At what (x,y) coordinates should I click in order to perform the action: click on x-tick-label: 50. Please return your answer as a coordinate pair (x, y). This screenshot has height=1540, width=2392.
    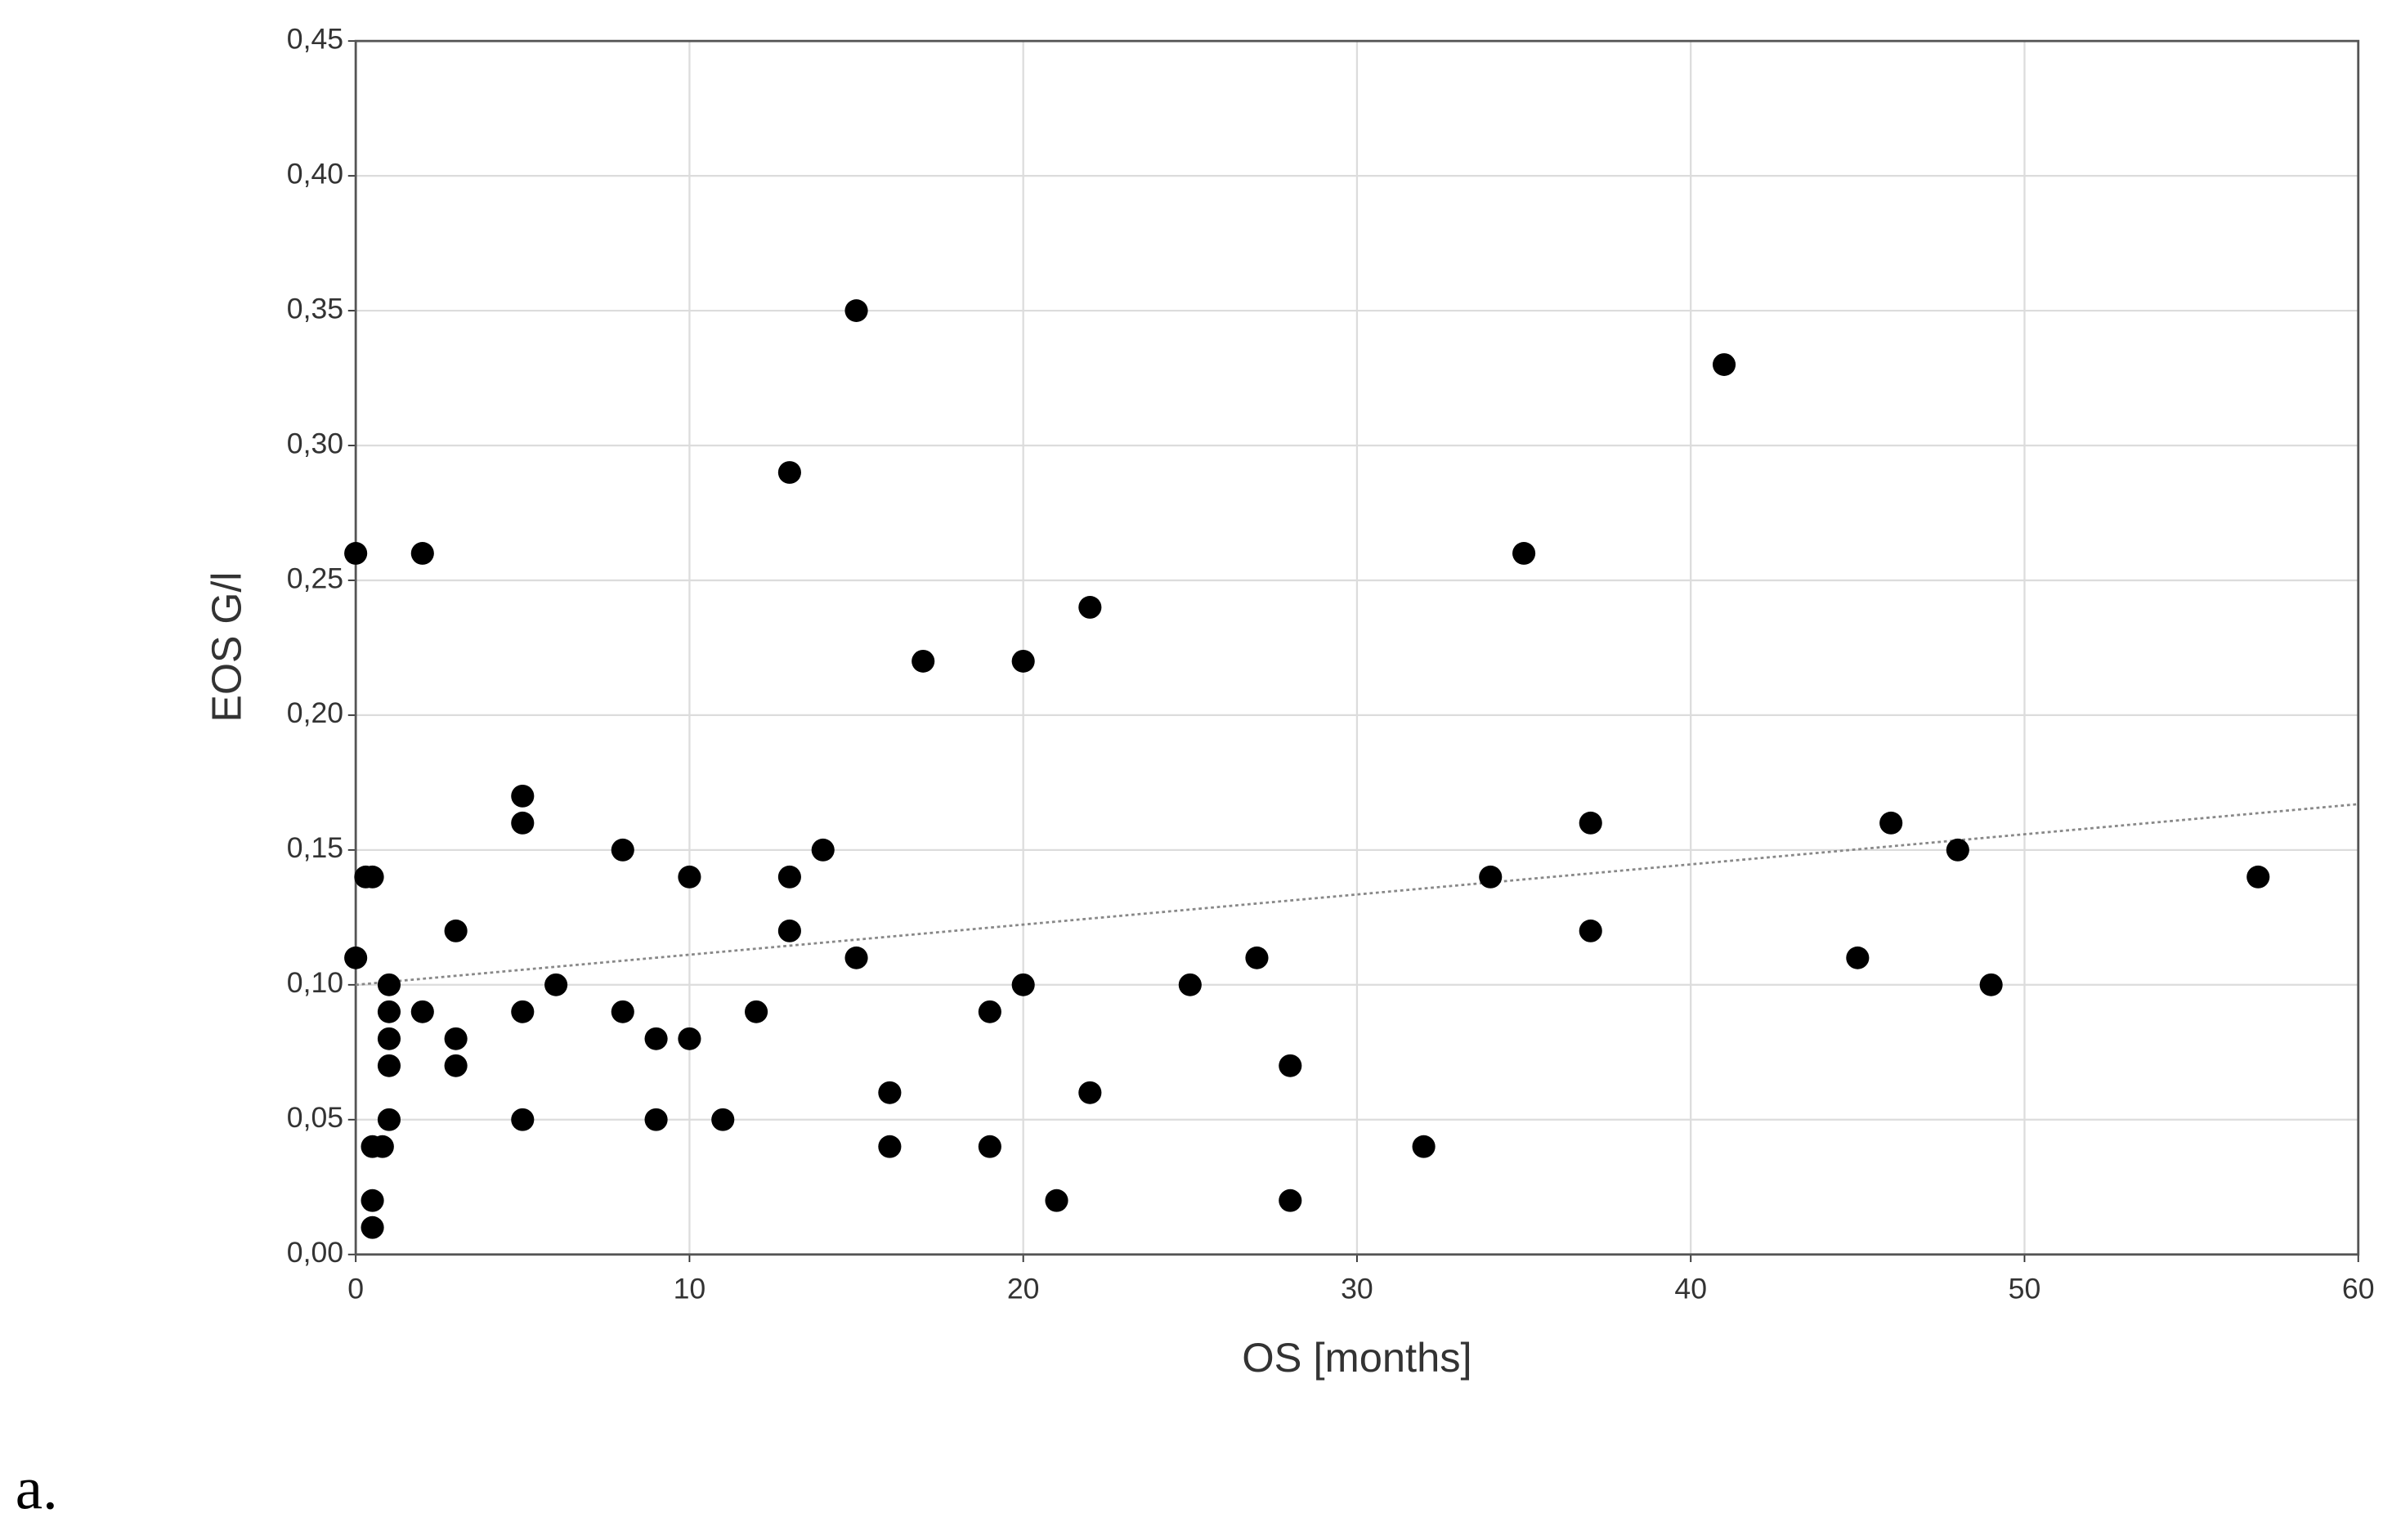
    Looking at the image, I should click on (2025, 1289).